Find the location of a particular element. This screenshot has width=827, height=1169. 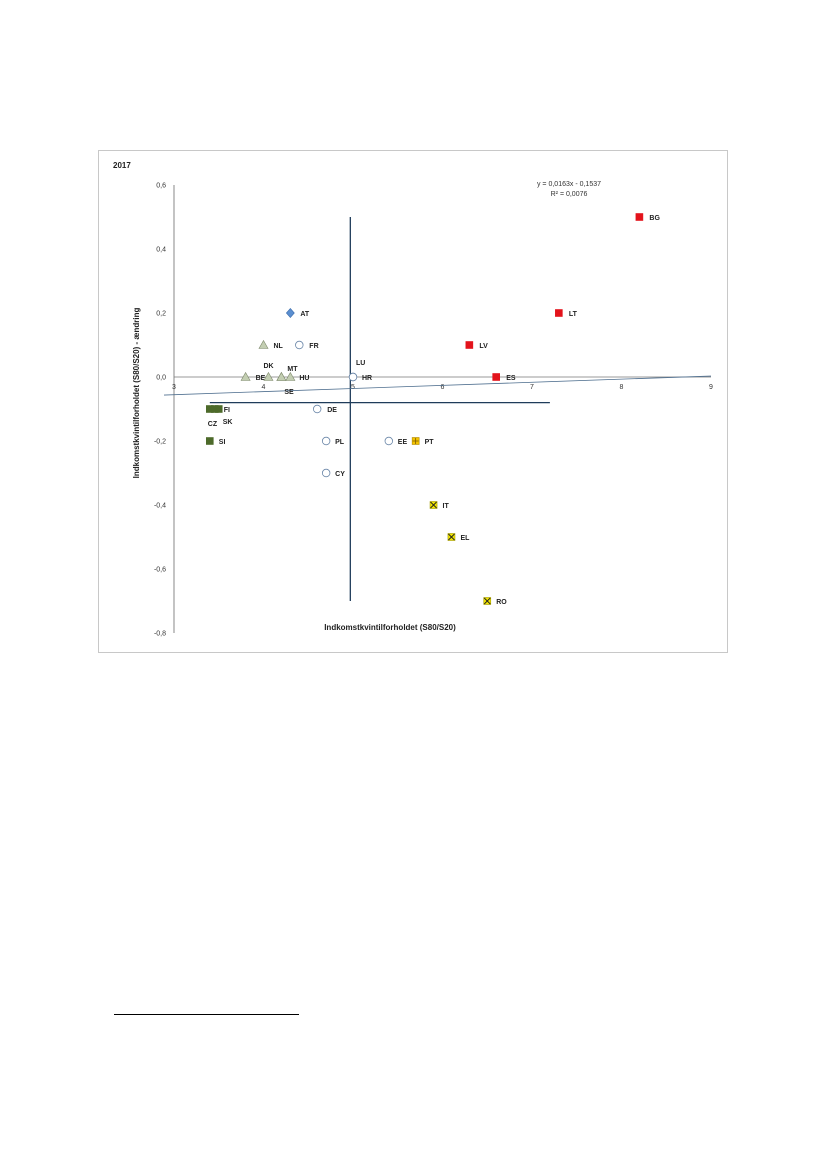

point-label-es: ES is located at coordinates (511, 378).